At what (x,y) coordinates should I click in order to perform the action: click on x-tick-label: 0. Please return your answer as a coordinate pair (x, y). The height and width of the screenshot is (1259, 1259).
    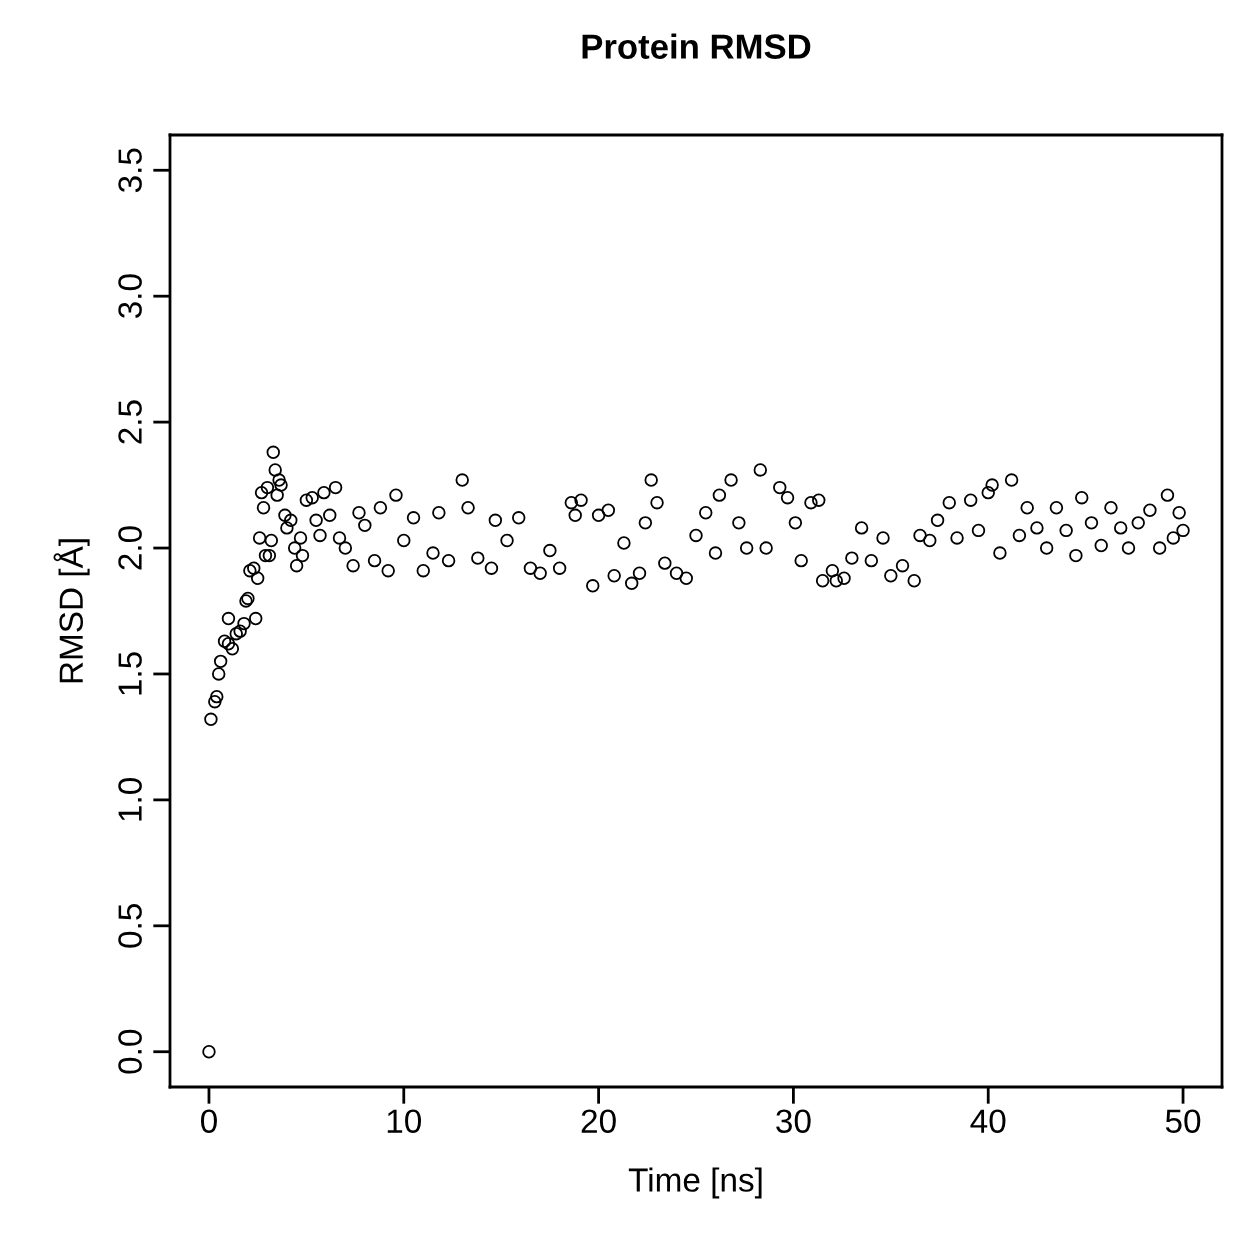
    Looking at the image, I should click on (209, 1121).